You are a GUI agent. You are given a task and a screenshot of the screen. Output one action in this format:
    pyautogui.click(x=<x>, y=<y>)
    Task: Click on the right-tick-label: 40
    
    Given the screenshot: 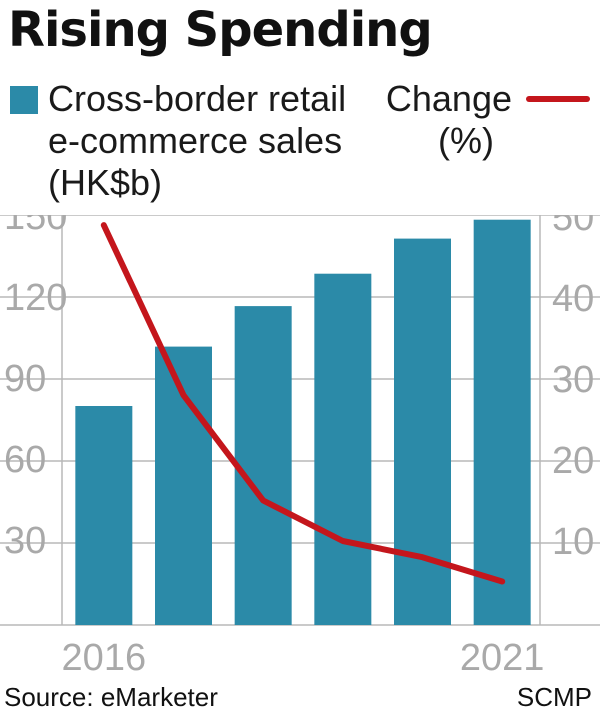 What is the action you would take?
    pyautogui.click(x=573, y=299)
    